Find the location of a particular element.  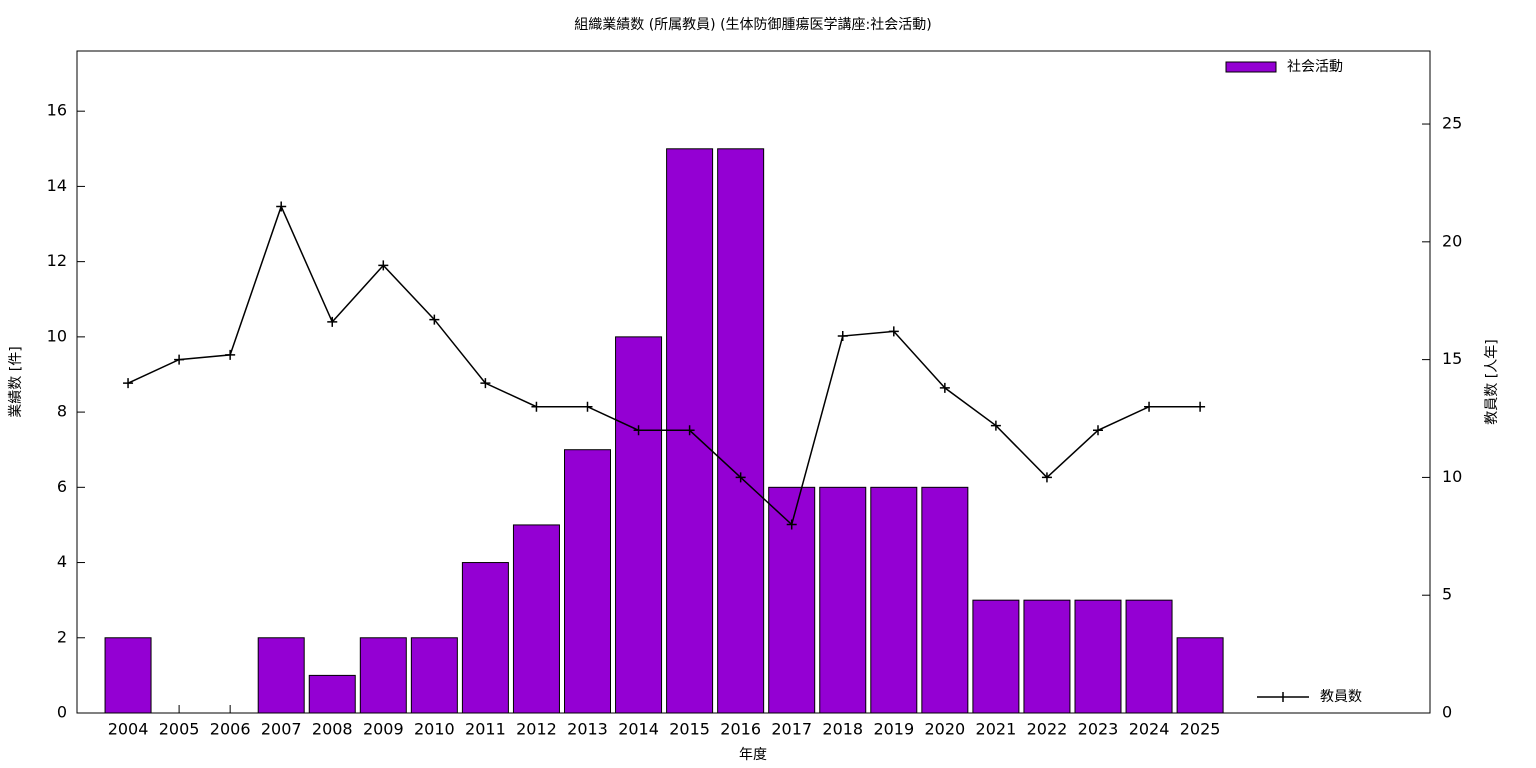

x-axis-label: 年度 is located at coordinates (753, 755).